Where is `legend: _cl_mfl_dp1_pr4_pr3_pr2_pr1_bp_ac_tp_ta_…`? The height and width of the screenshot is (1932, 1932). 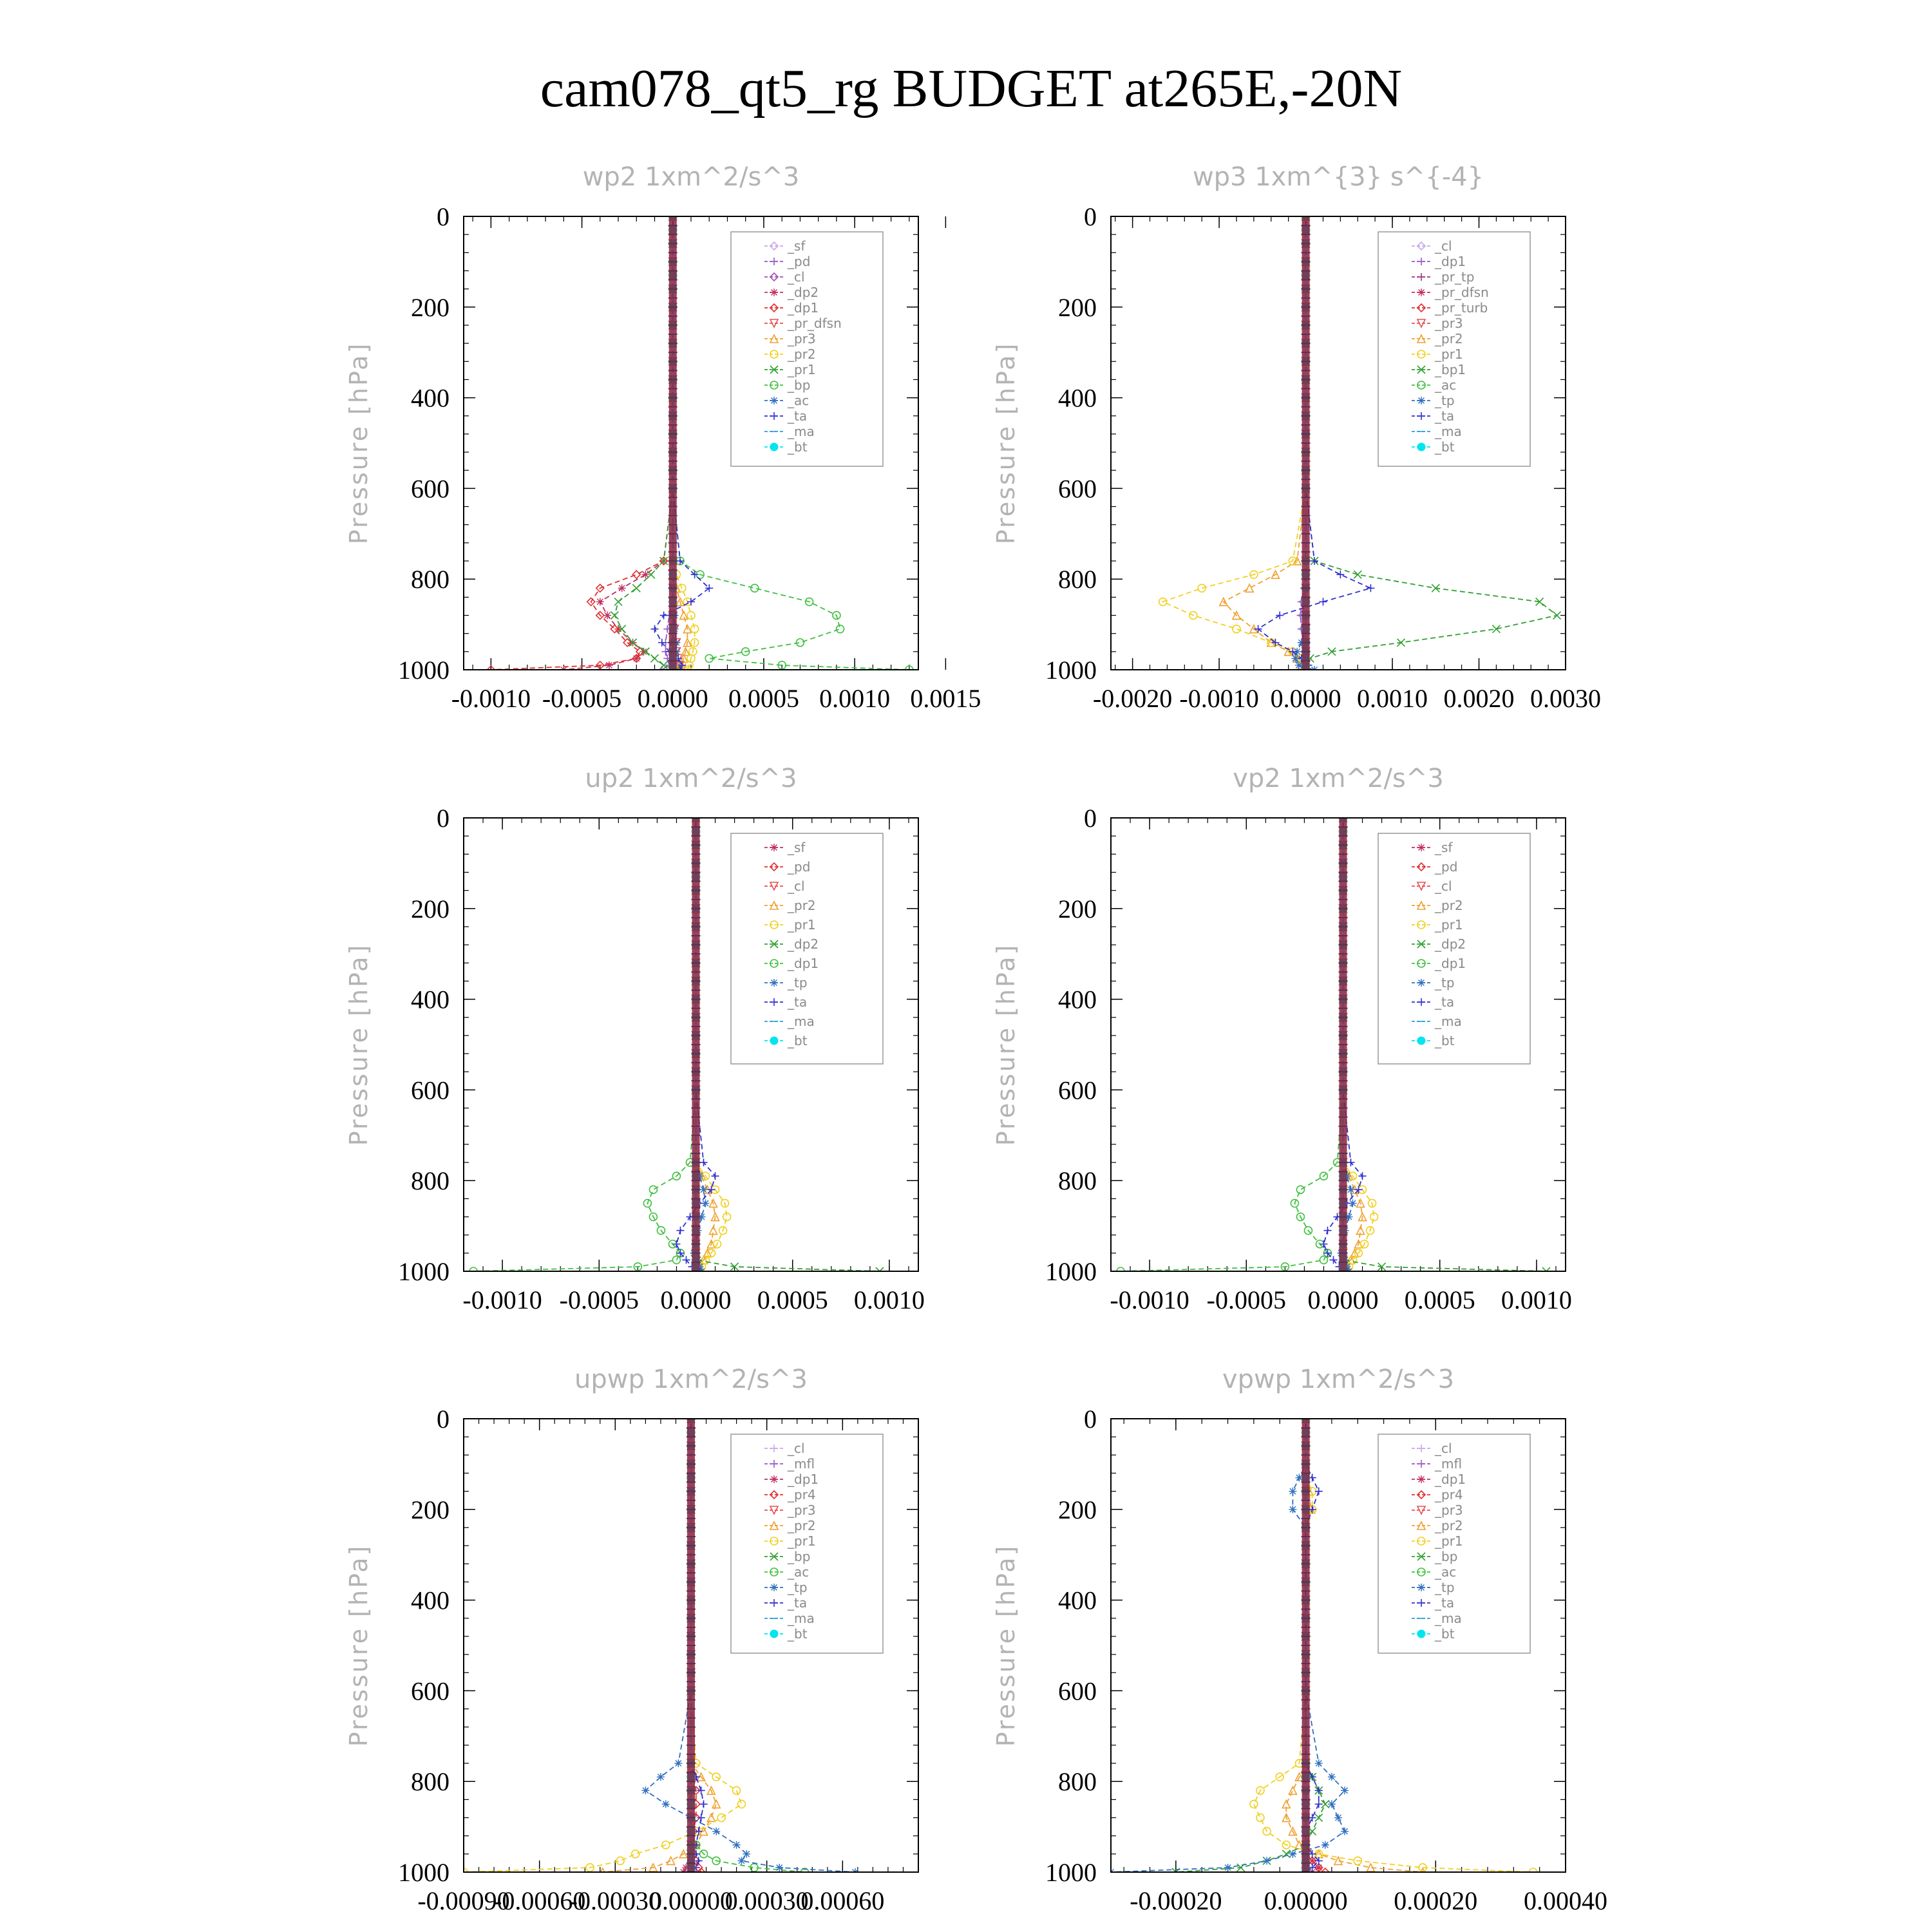 legend: _cl_mfl_dp1_pr4_pr3_pr2_pr1_bp_ac_tp_ta_… is located at coordinates (807, 1544).